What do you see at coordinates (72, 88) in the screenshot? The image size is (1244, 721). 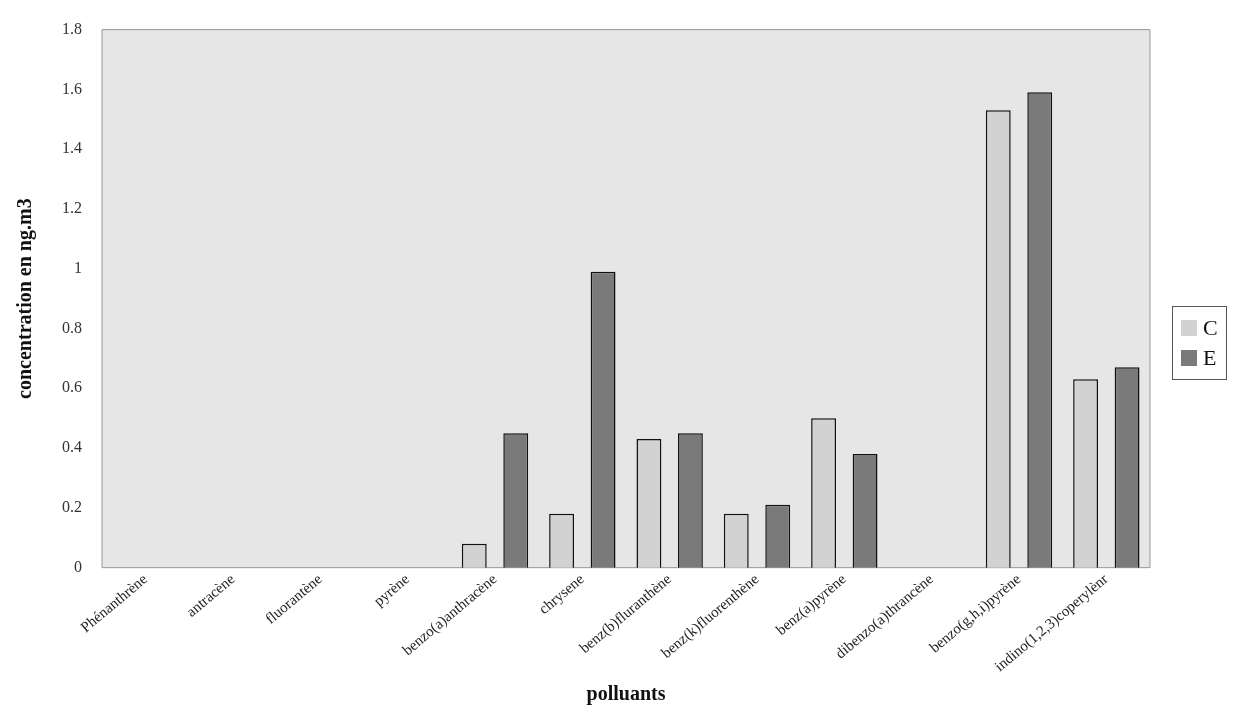 I see `y-tick-label: 1.6` at bounding box center [72, 88].